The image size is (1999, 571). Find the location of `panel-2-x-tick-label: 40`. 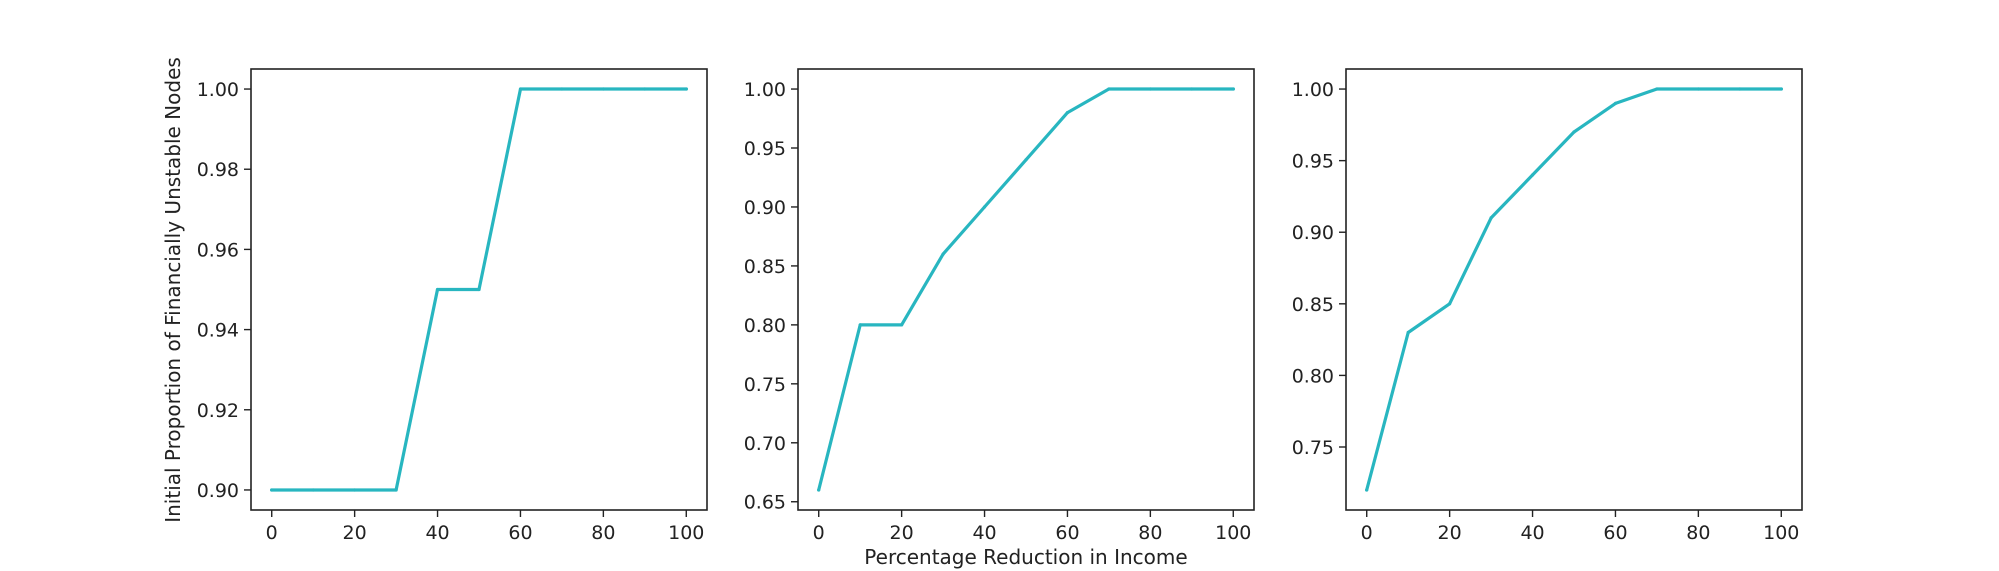

panel-2-x-tick-label: 40 is located at coordinates (984, 533).